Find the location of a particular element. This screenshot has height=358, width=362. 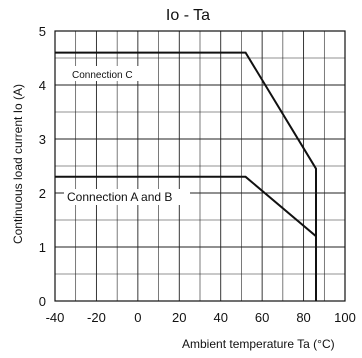

x-tick-labels: -40 -20 0 20 40 60 80 100 is located at coordinates (201, 317).